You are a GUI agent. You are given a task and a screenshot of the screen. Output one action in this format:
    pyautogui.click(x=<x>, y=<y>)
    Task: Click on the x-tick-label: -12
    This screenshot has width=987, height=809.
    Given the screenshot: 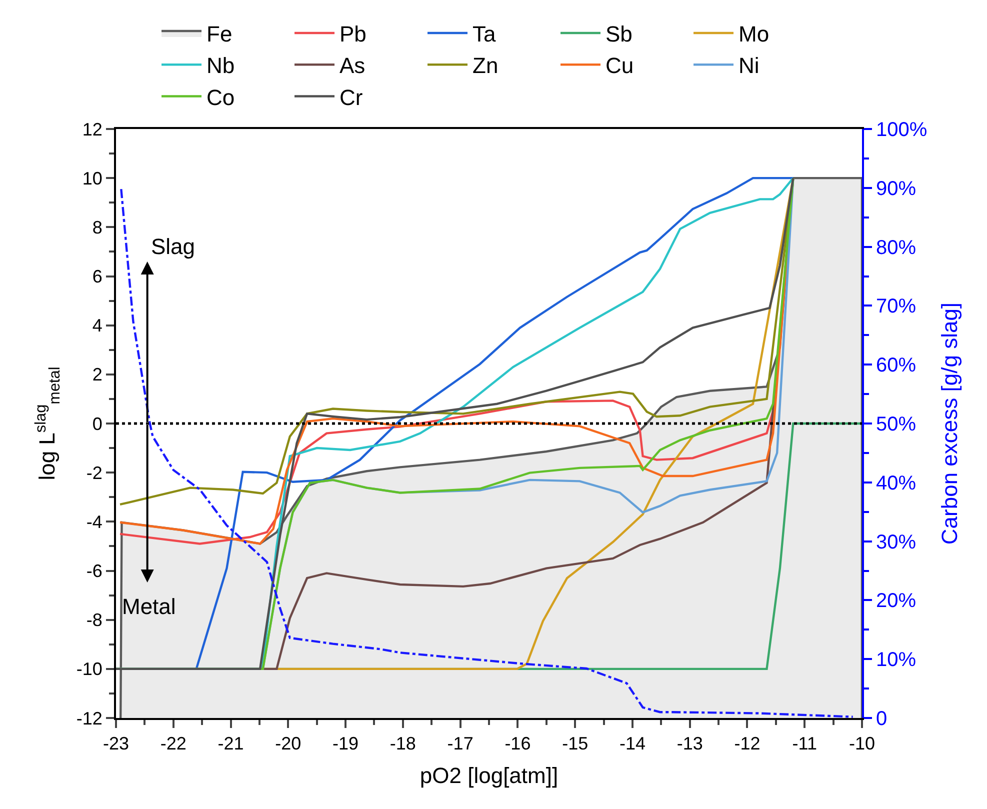 What is the action you would take?
    pyautogui.click(x=747, y=744)
    